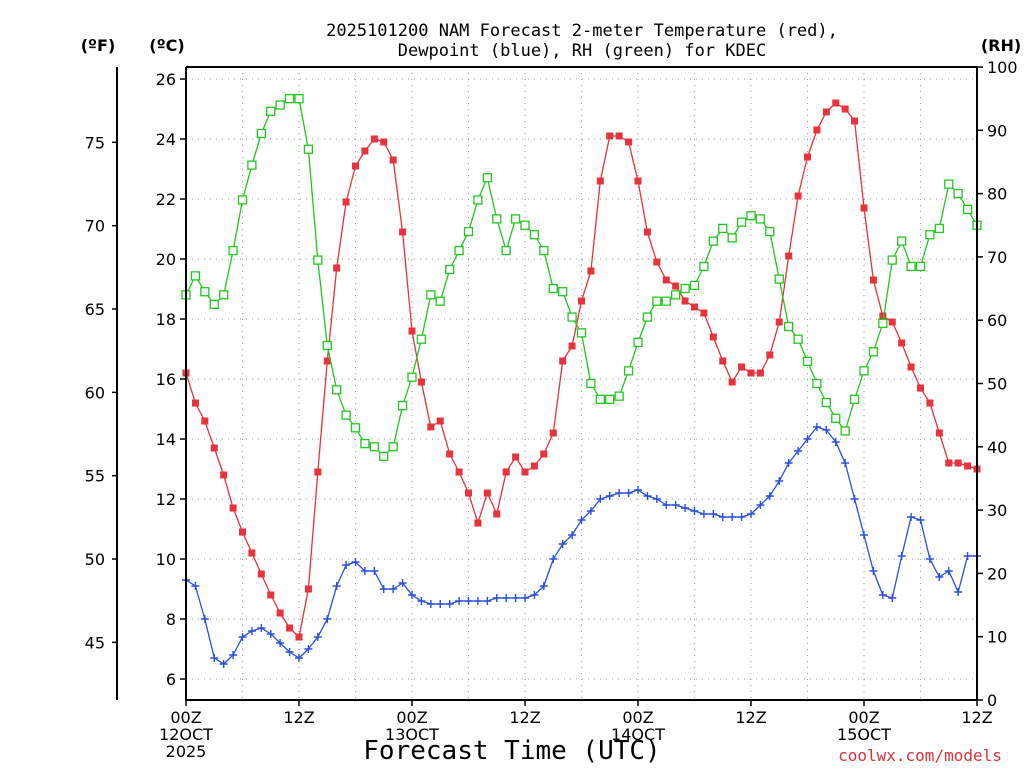  Describe the element at coordinates (1001, 45) in the screenshot. I see `rh-axis-label: (RH)` at that location.